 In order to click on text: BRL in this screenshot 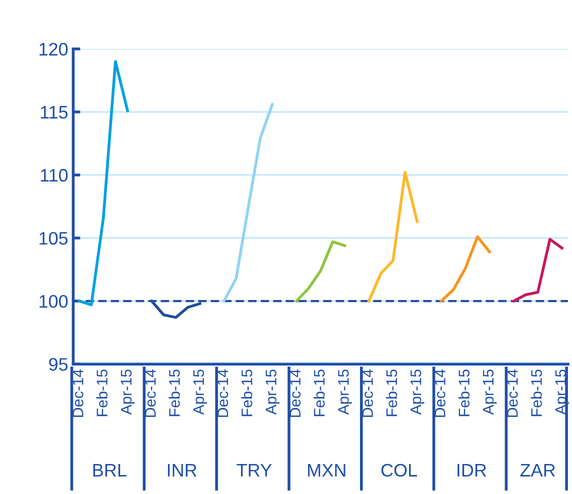, I will do `click(109, 470)`.